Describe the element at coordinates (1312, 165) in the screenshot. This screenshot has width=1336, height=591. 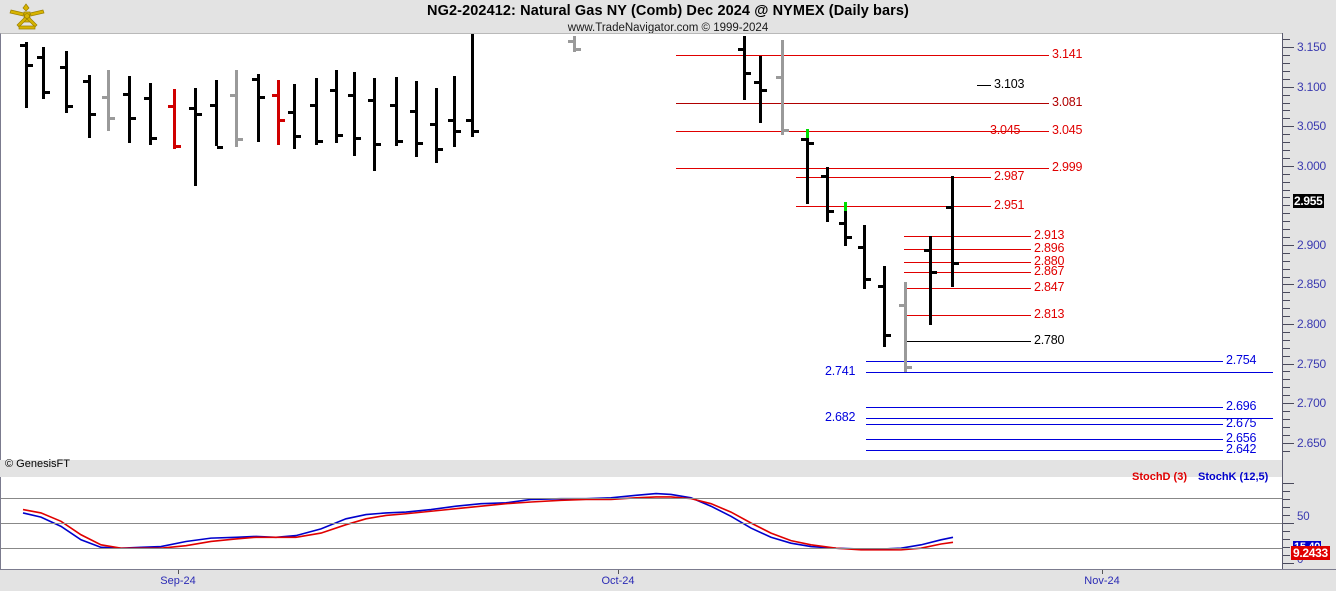
I see `price-axis-label: 3.000` at that location.